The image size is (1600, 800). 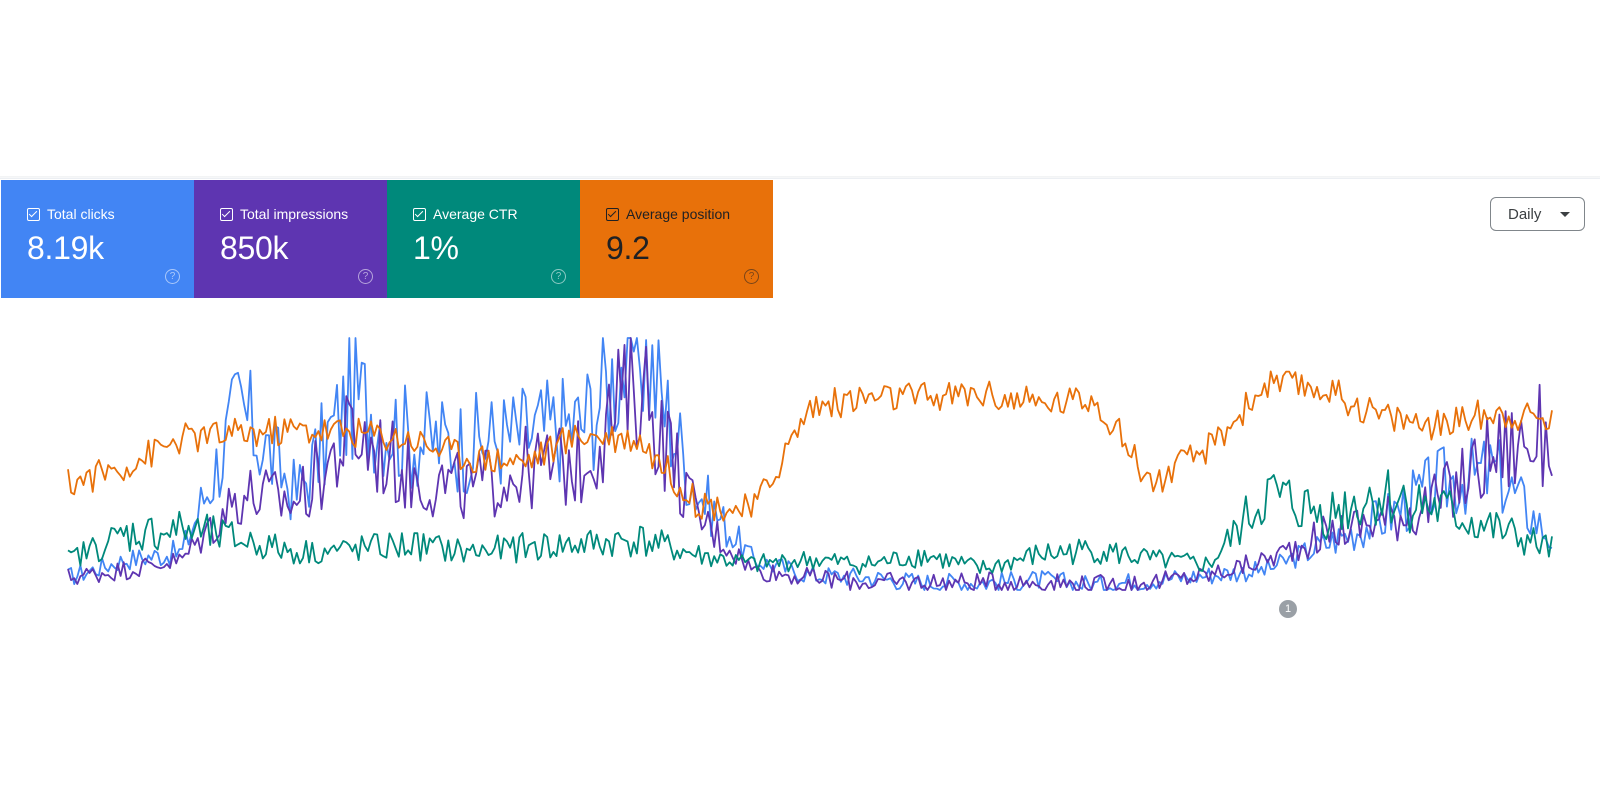 I want to click on metric-card-average-ctr: Average CTR 1% ?, so click(x=483, y=239).